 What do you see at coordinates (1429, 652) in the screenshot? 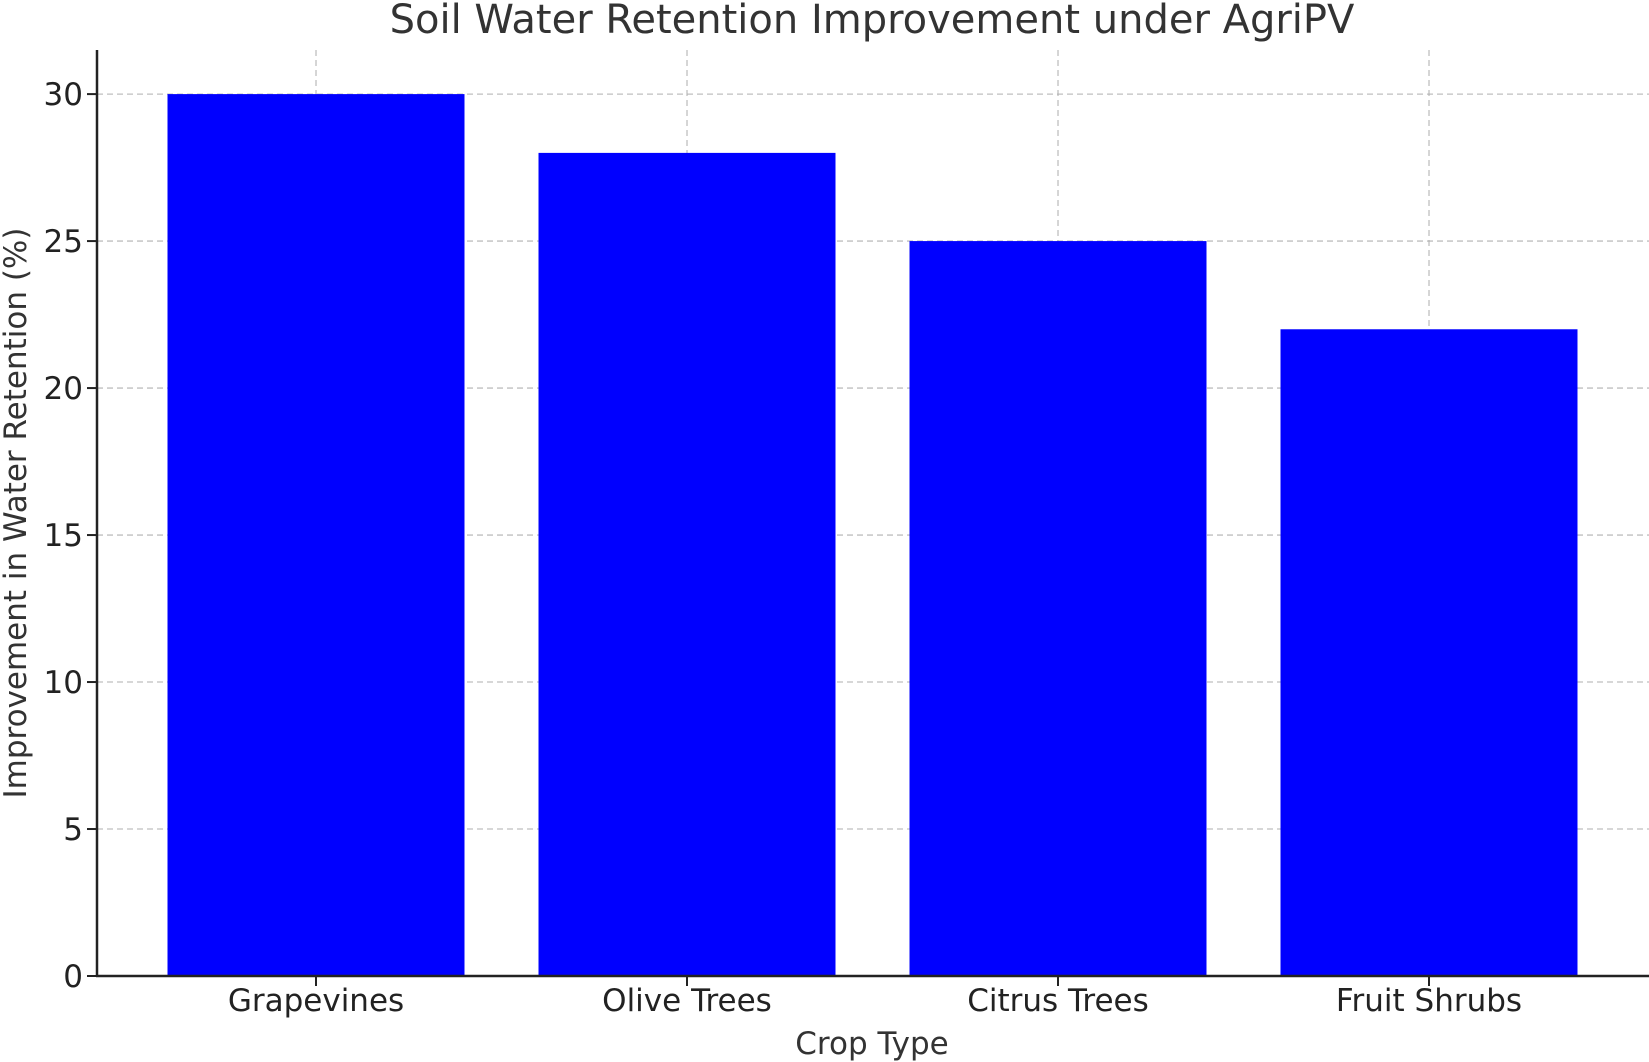
I see `bar-fruit-shrubs` at bounding box center [1429, 652].